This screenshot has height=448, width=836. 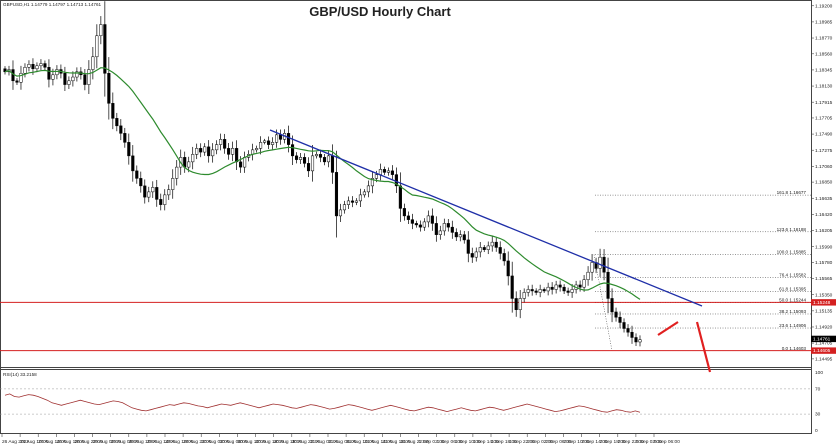 I want to click on price-tick-label: 1.14495, so click(x=824, y=359).